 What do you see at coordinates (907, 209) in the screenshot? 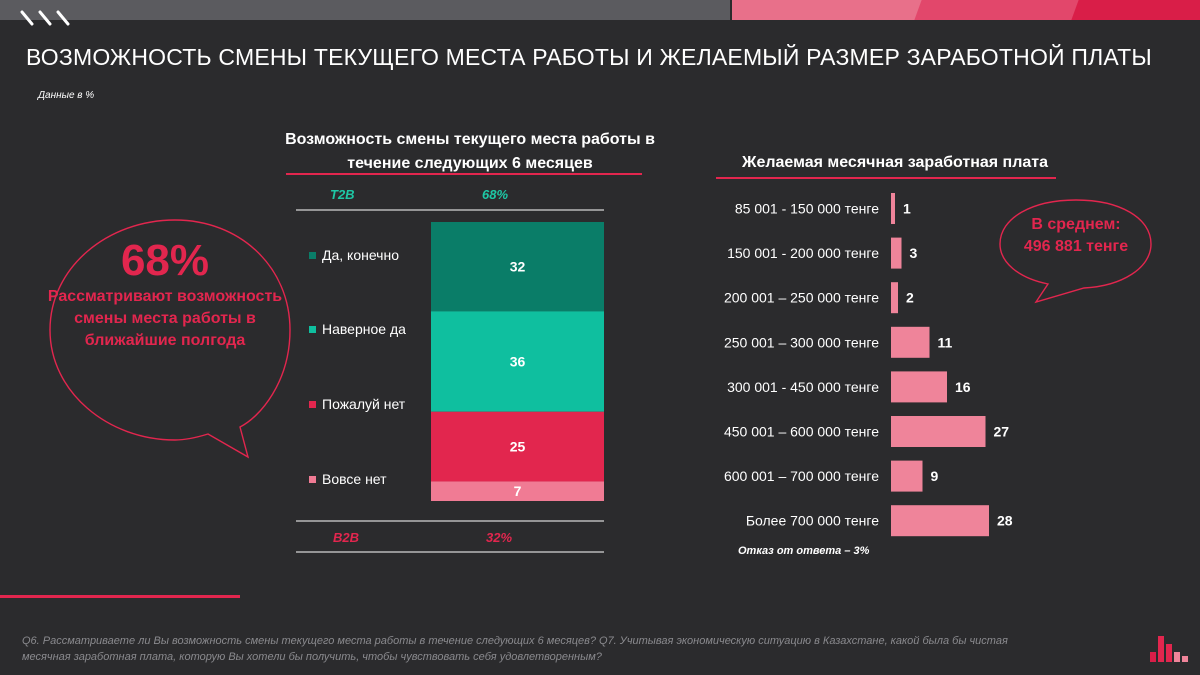
I see `salary-value-label: 1` at bounding box center [907, 209].